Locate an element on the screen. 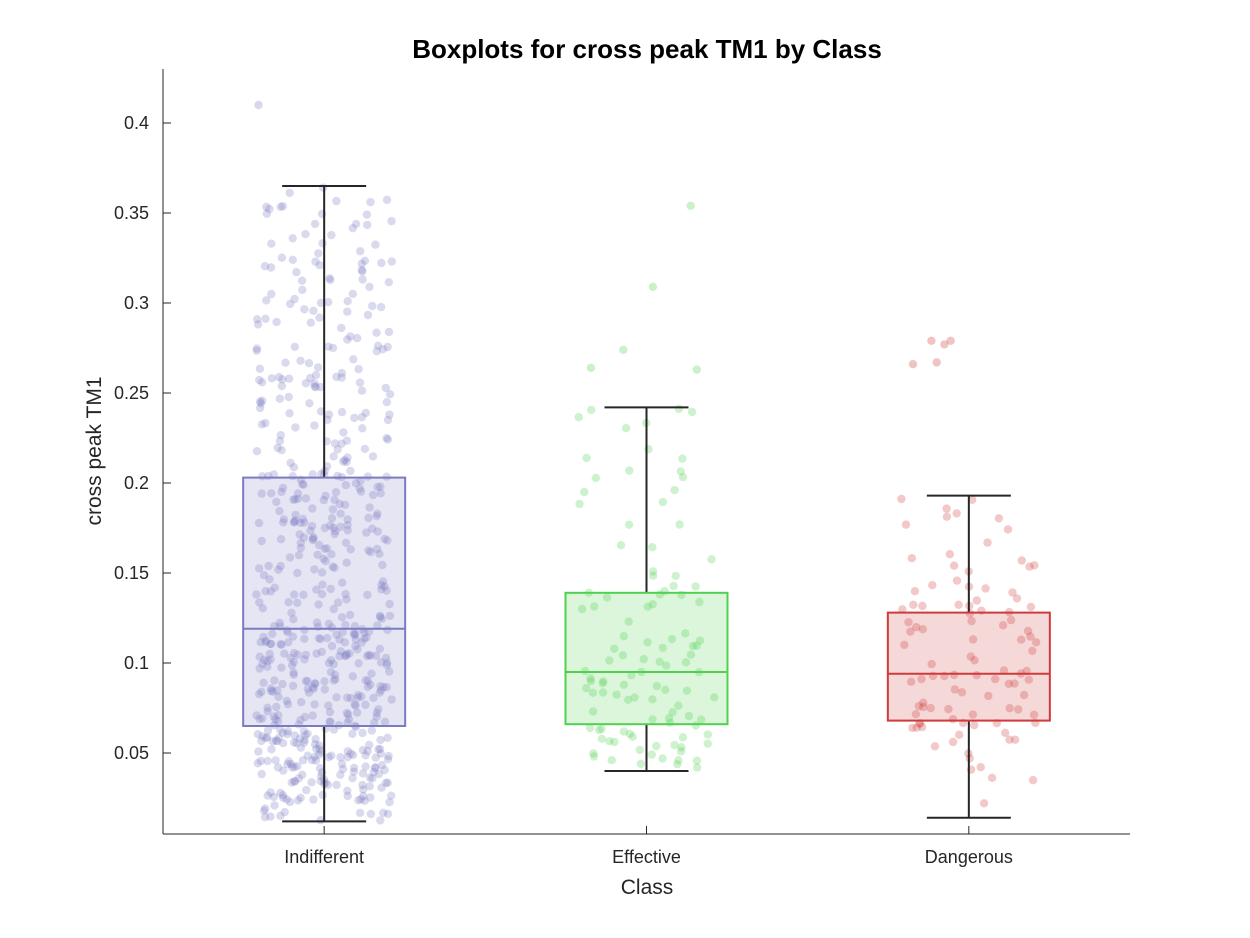 This screenshot has width=1250, height=938. y-tick-label: 0.05 is located at coordinates (131, 753).